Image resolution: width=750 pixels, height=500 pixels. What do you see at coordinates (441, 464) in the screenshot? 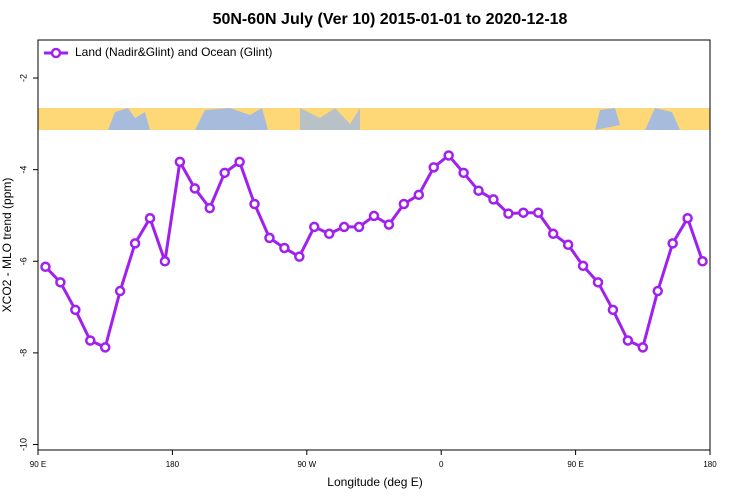
I see `x-tick-label: 0` at bounding box center [441, 464].